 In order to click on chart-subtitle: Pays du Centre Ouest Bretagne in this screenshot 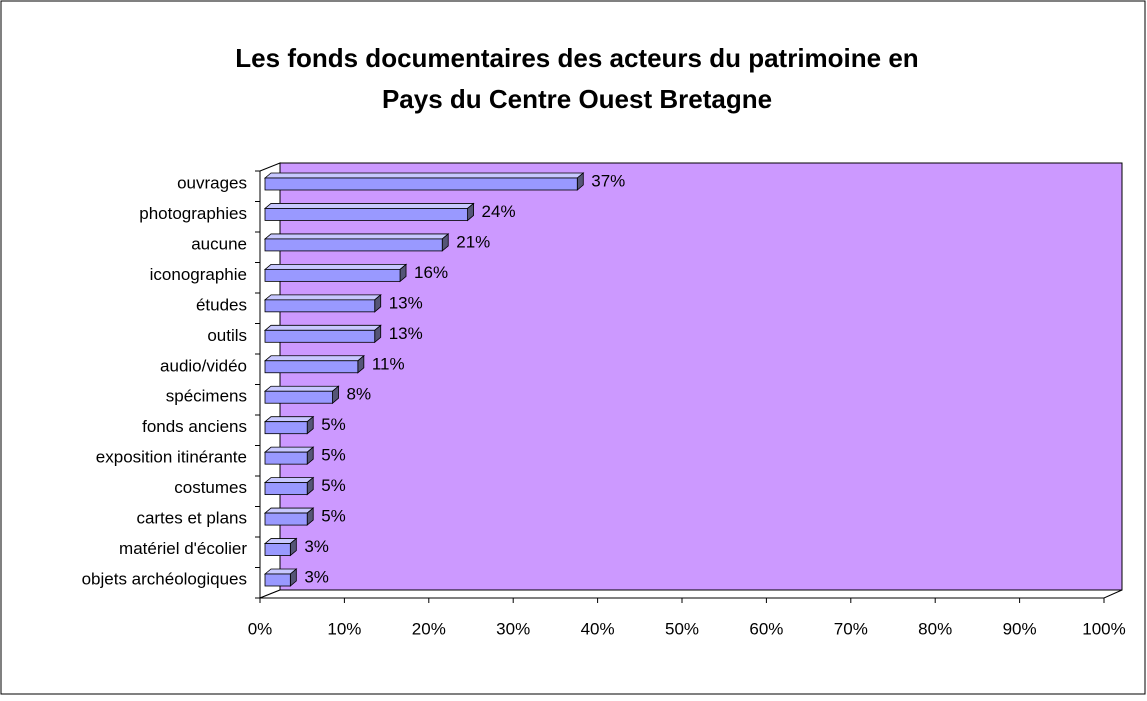, I will do `click(577, 99)`.